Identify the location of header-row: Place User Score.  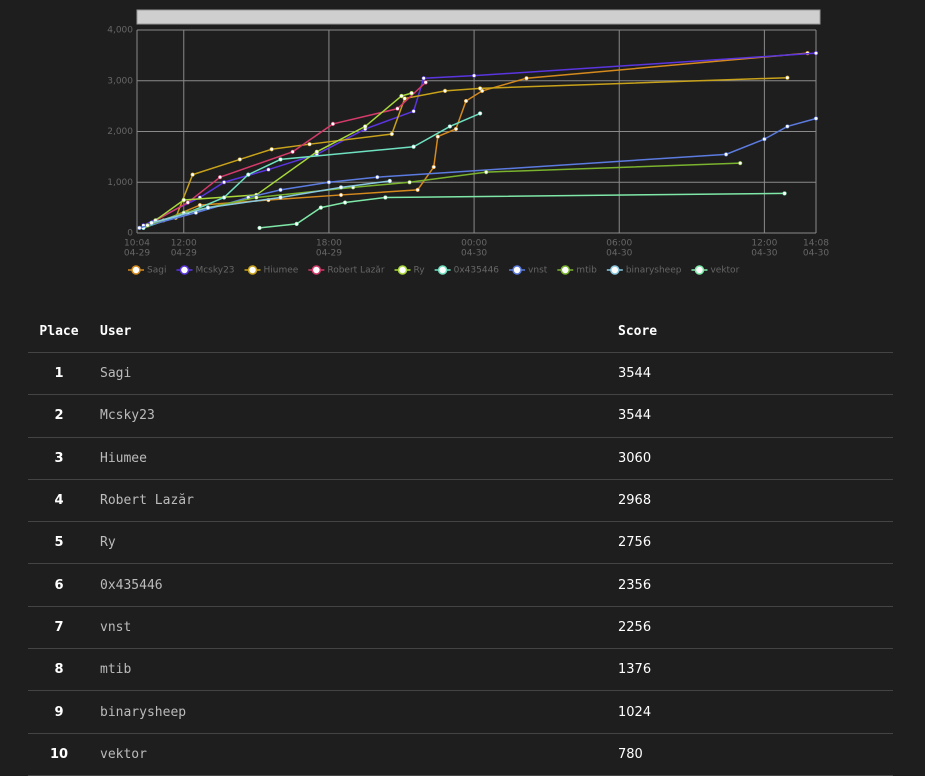
(460, 331).